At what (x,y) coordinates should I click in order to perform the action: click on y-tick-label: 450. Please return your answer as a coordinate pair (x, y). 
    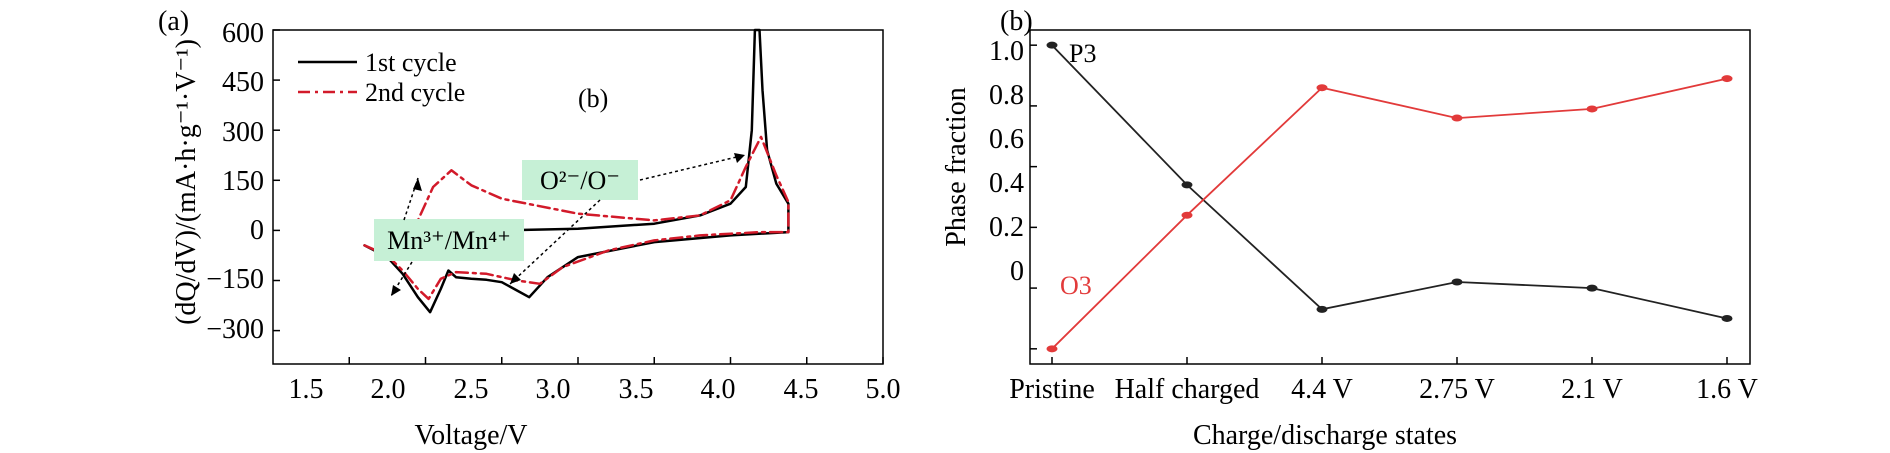
    Looking at the image, I should click on (243, 82).